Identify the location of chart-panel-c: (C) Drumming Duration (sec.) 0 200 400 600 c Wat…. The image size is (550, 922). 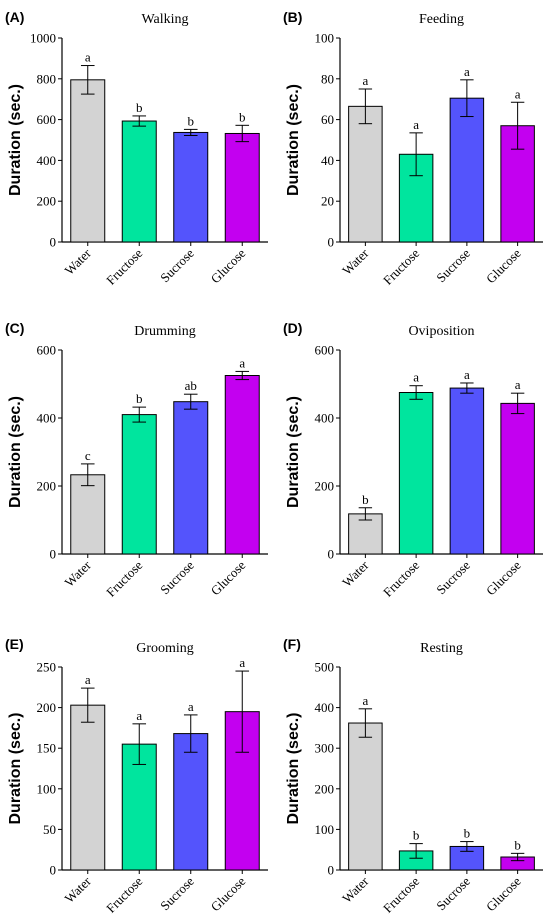
(136, 460).